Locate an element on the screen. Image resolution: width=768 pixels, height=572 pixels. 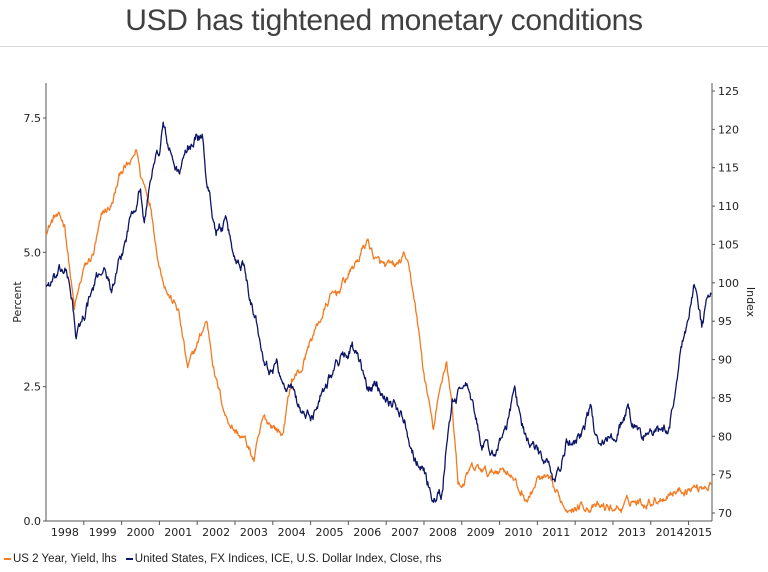
x-tick-label: 2004 is located at coordinates (292, 532).